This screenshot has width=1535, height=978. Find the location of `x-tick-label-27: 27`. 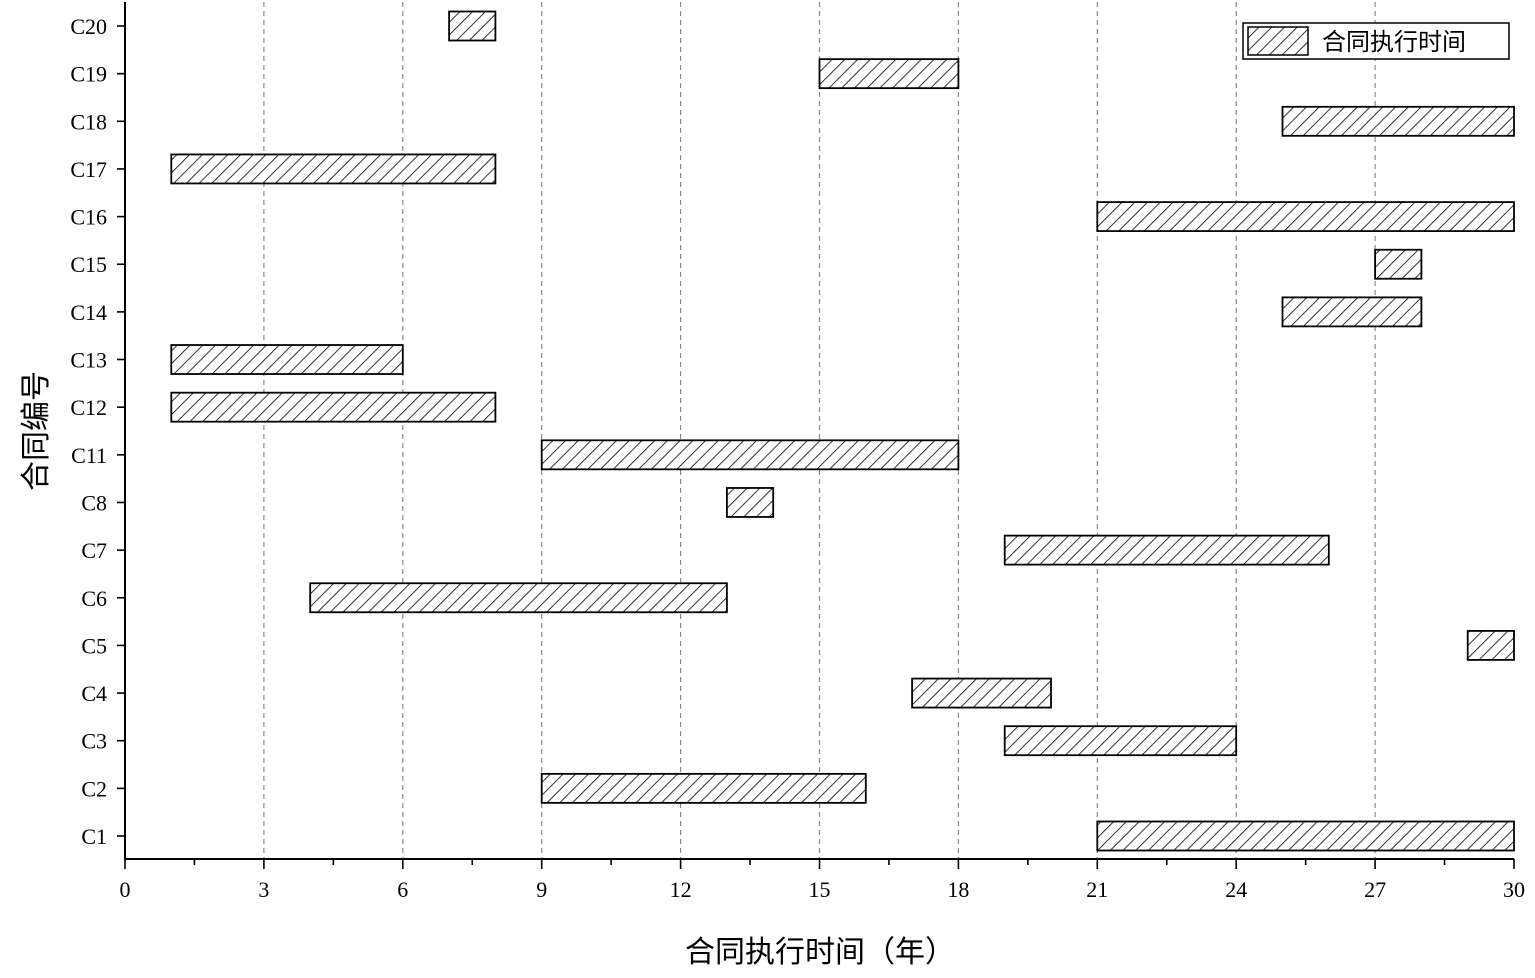

x-tick-label-27: 27 is located at coordinates (1375, 889).